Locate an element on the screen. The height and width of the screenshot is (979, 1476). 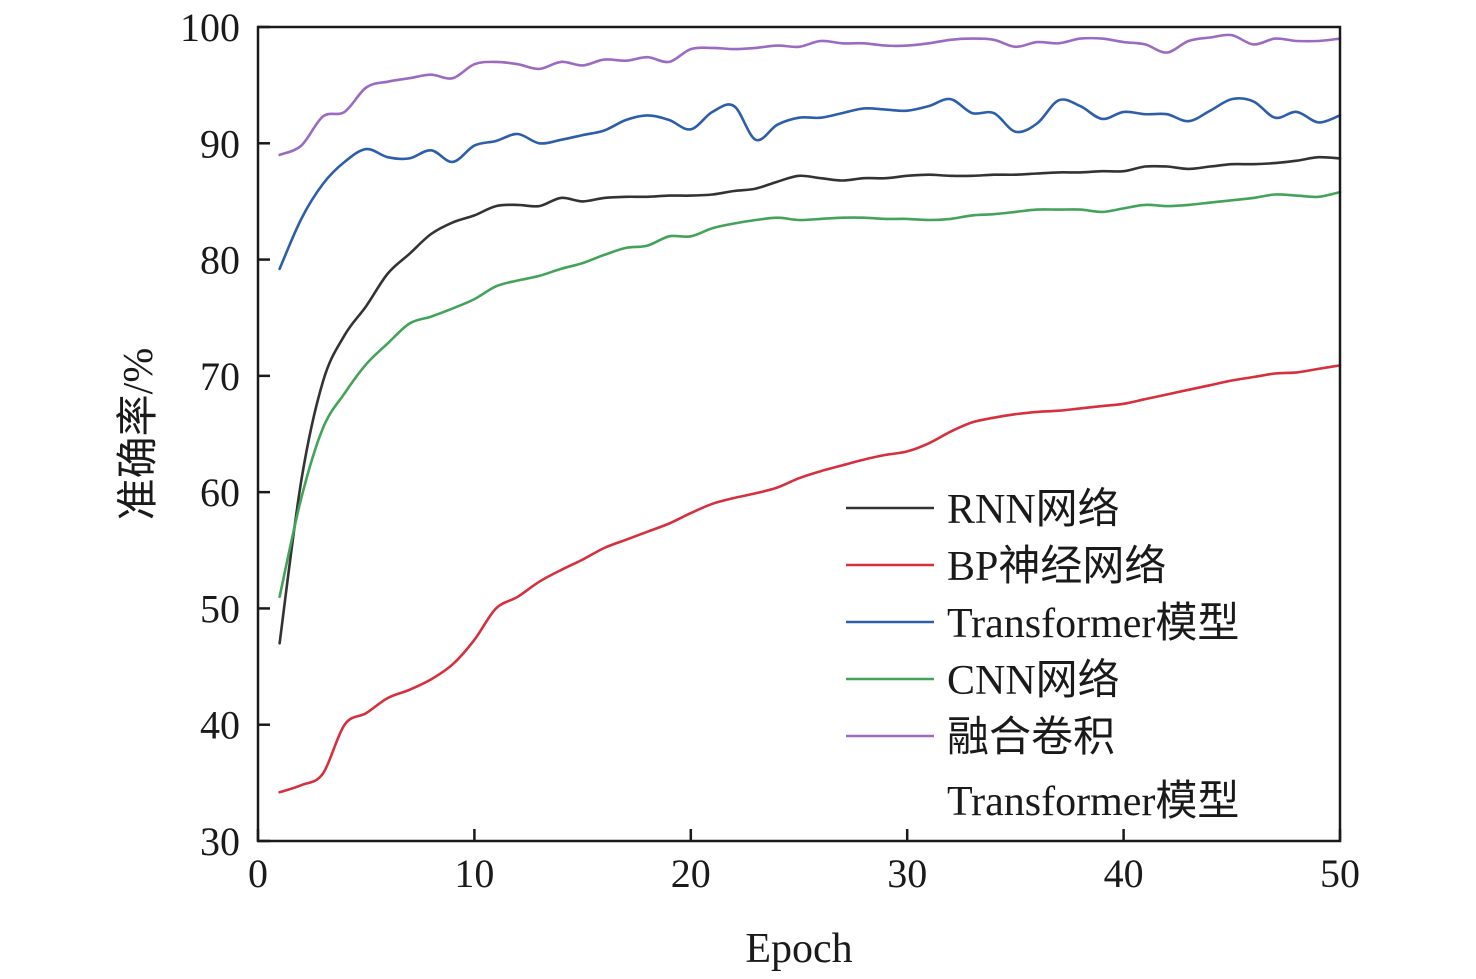
legend-label-4: CNN网络 is located at coordinates (1033, 680).